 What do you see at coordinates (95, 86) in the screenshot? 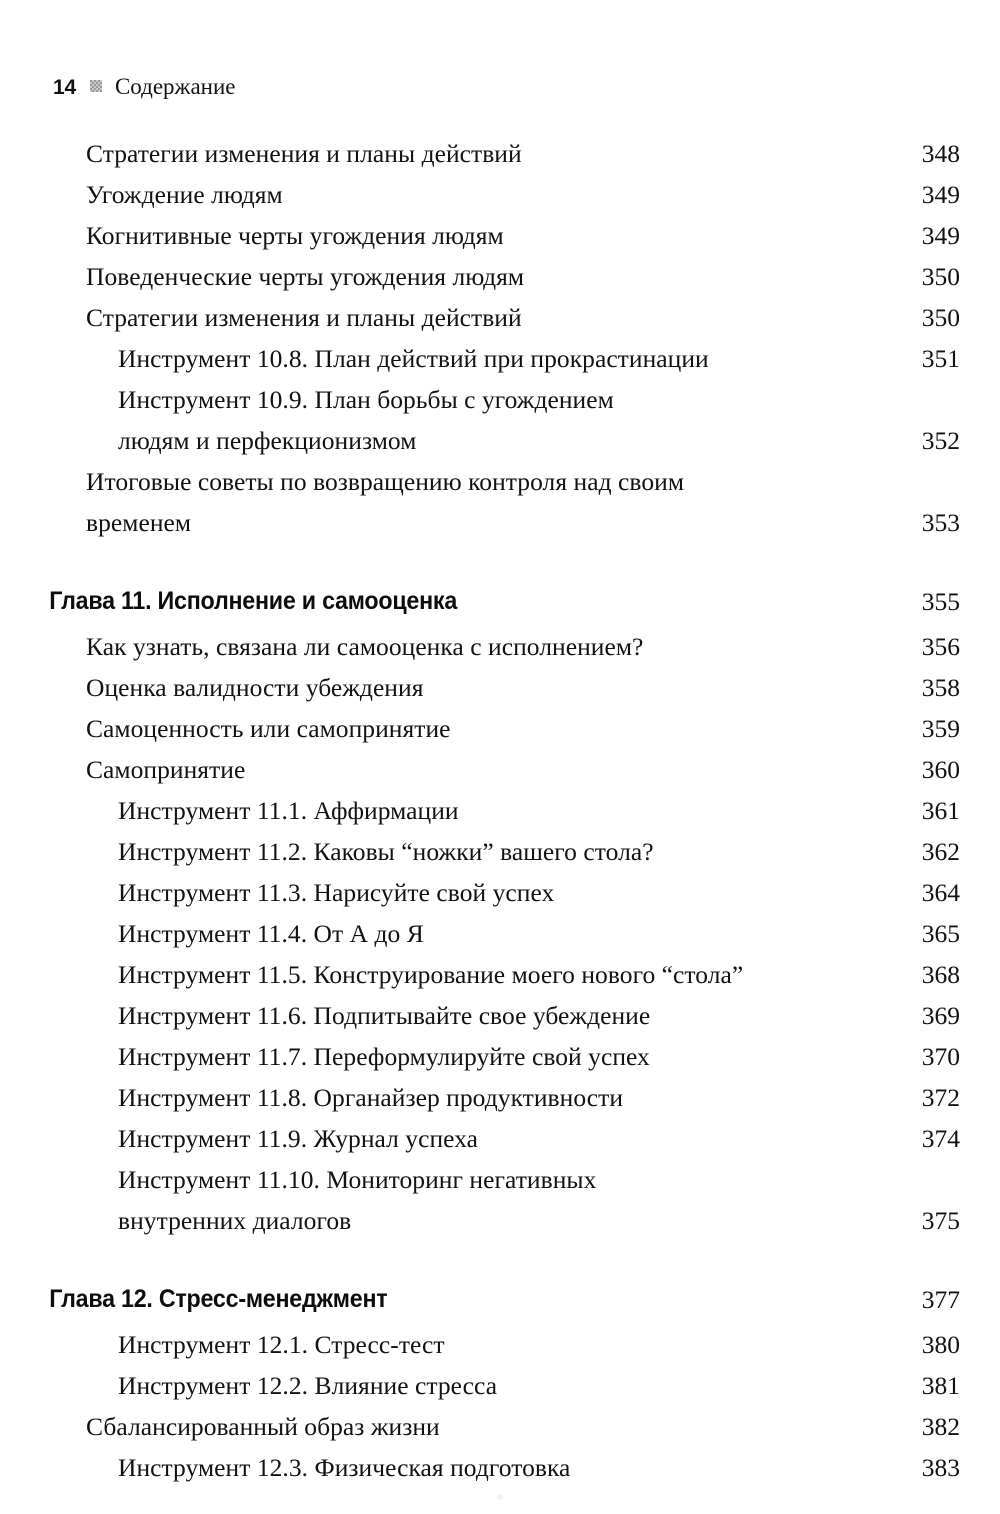
I see `halftone-square-dingbat-icon` at bounding box center [95, 86].